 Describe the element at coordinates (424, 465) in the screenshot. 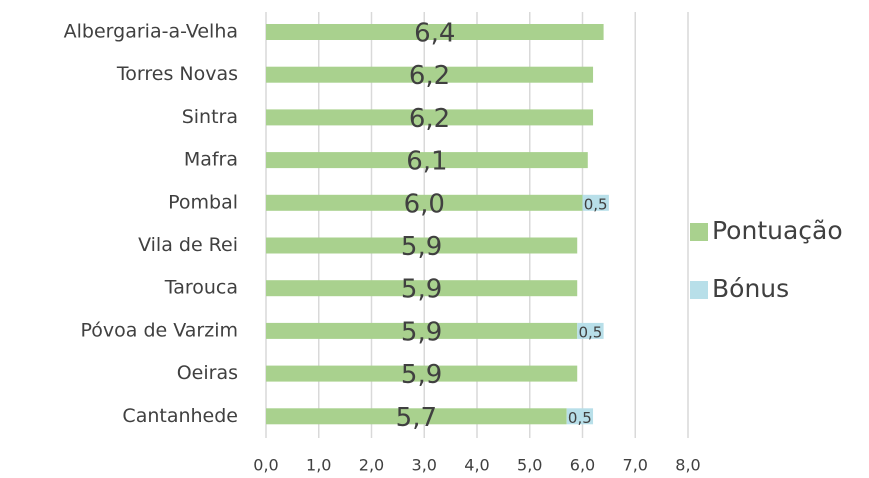

I see `x-tick-label: 3,0` at that location.